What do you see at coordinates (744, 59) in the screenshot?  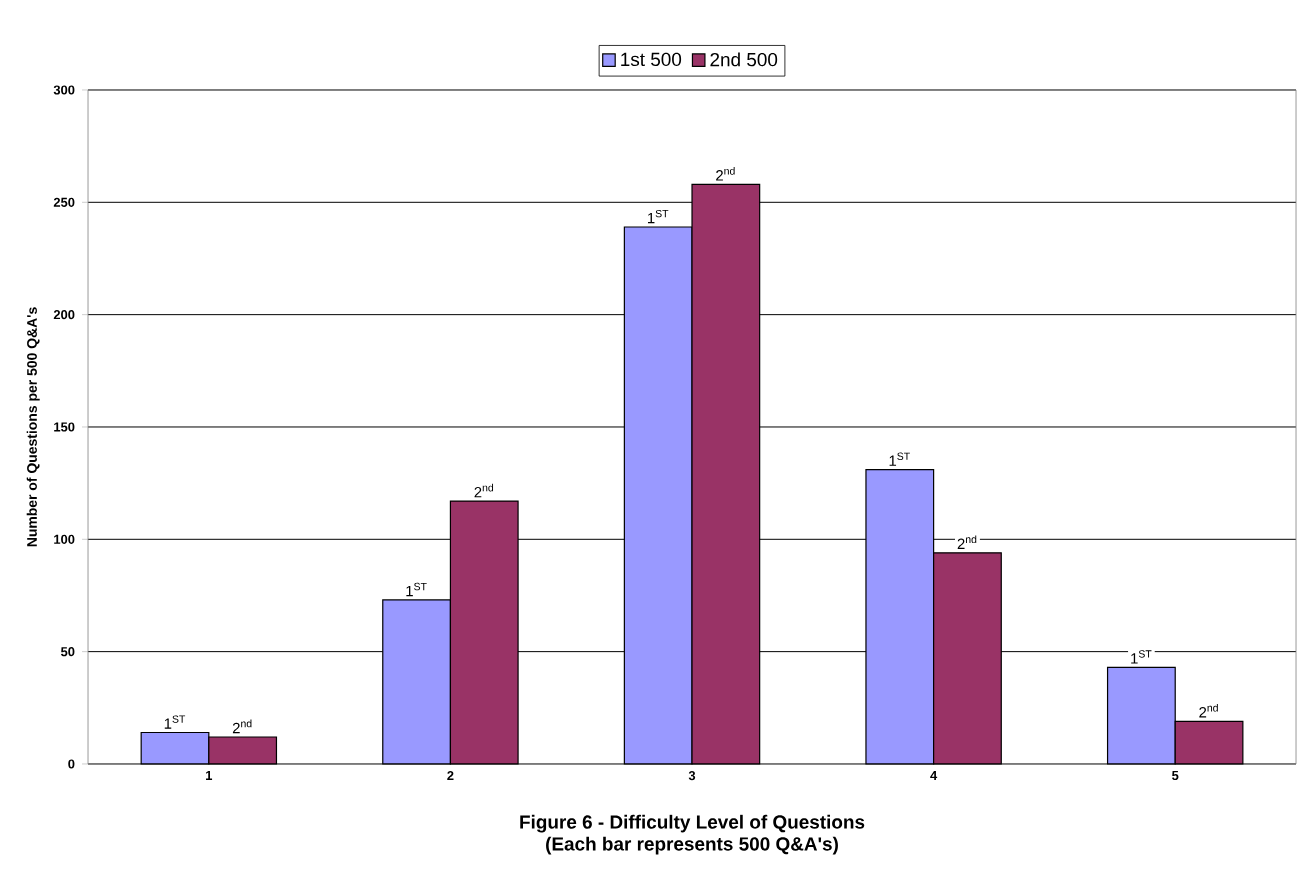 I see `legend-label: 2nd 500` at bounding box center [744, 59].